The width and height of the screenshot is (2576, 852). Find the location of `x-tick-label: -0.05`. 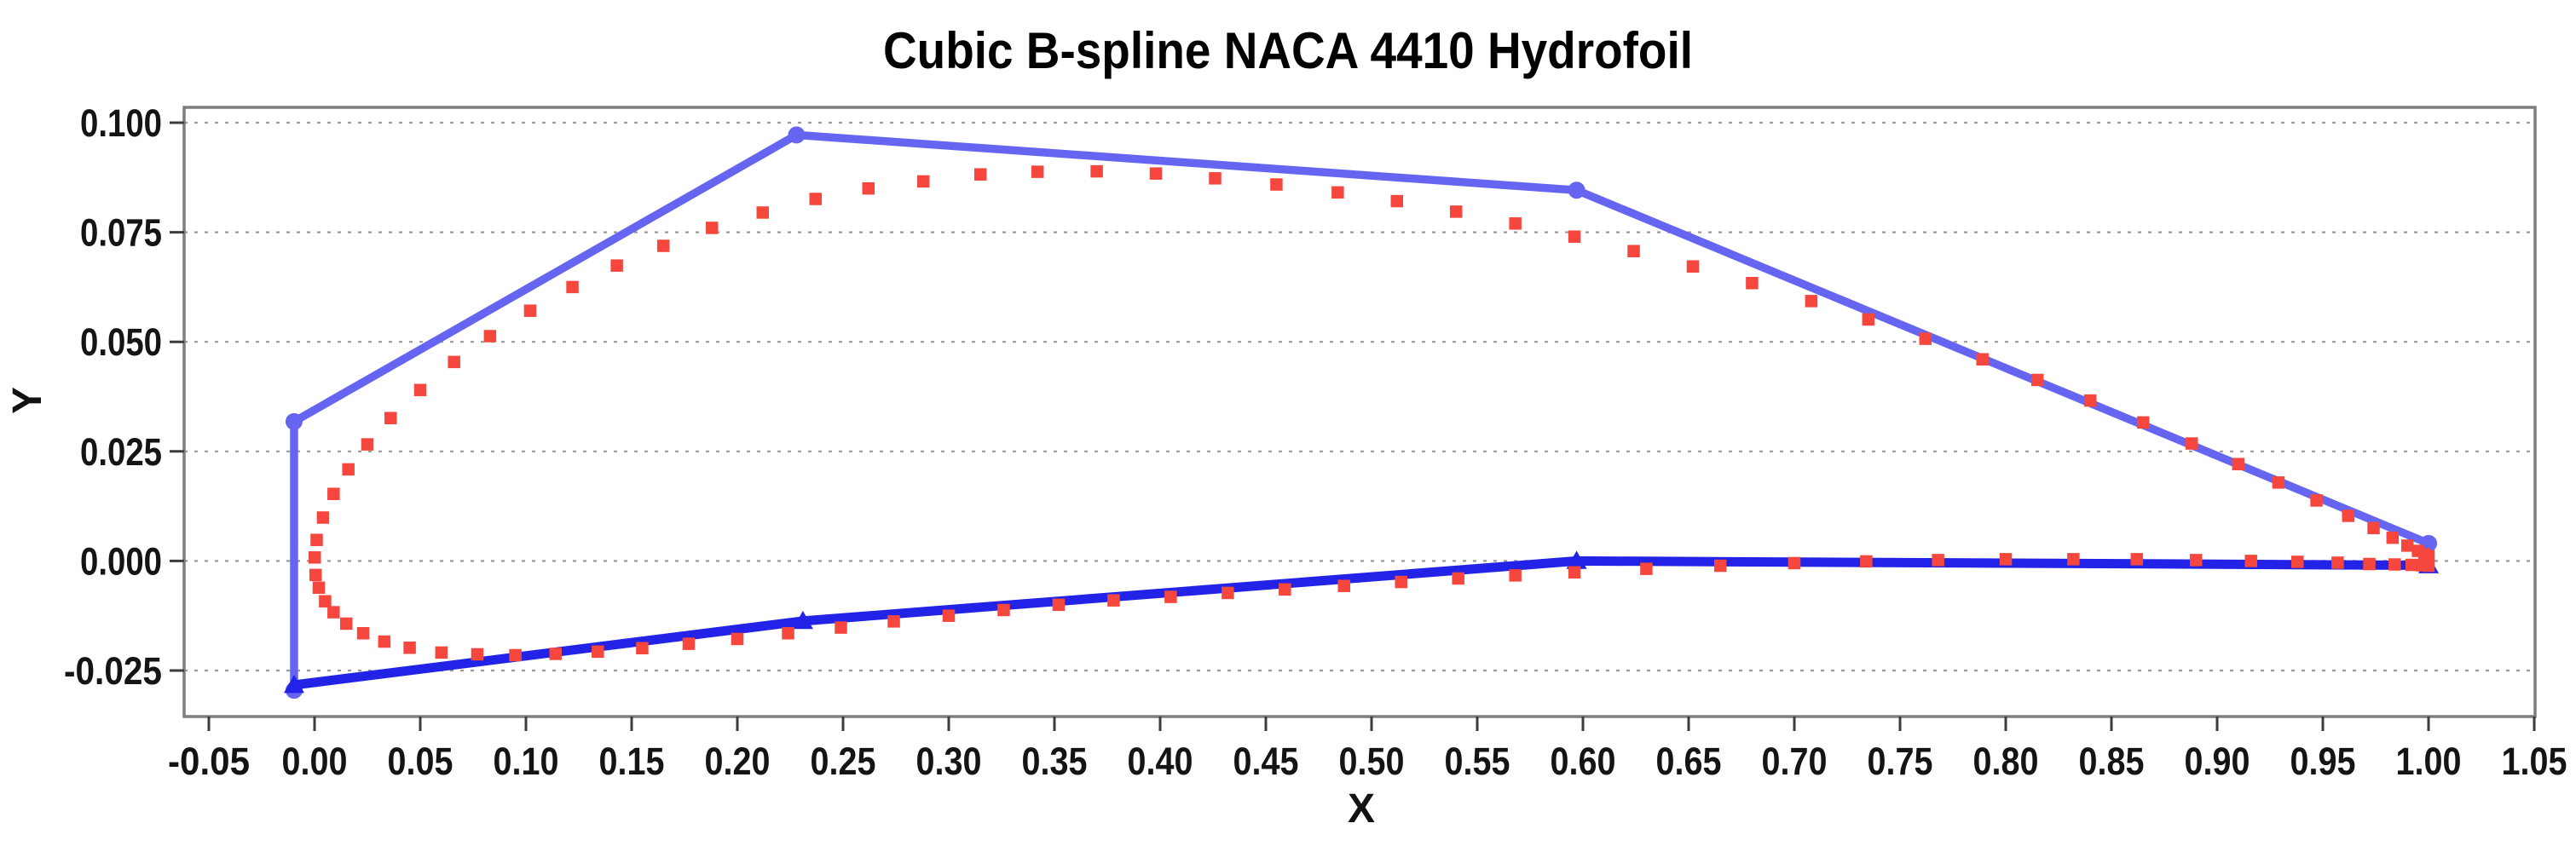

x-tick-label: -0.05 is located at coordinates (209, 762).